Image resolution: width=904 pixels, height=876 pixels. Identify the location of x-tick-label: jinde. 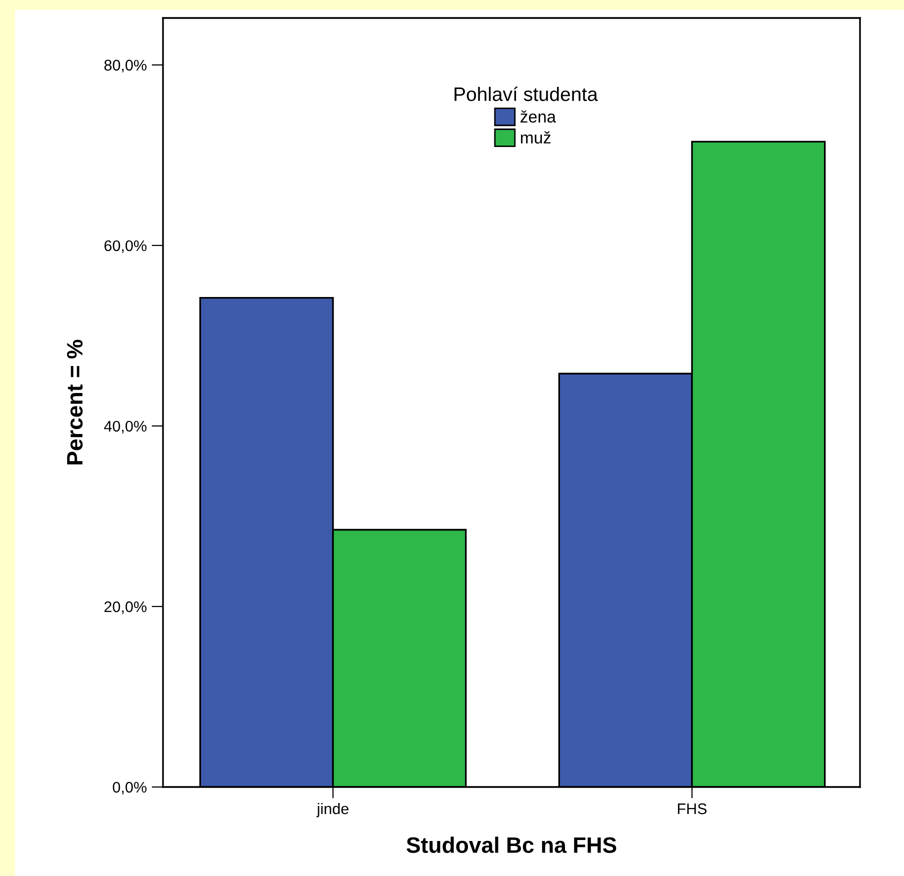
(332, 810).